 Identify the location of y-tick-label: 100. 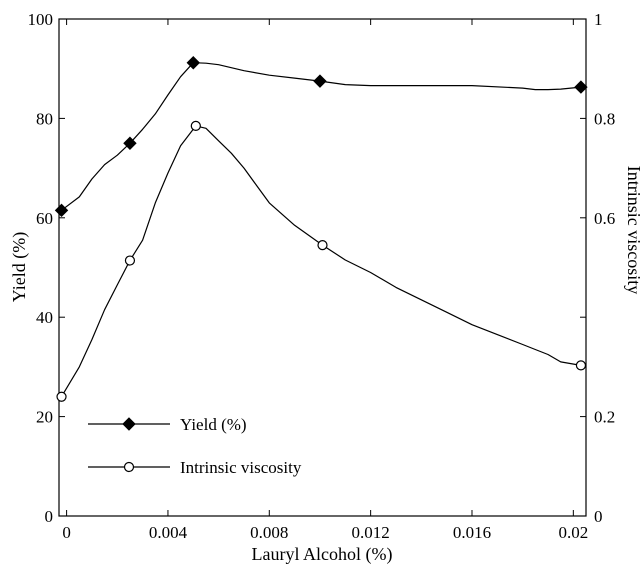
(41, 19).